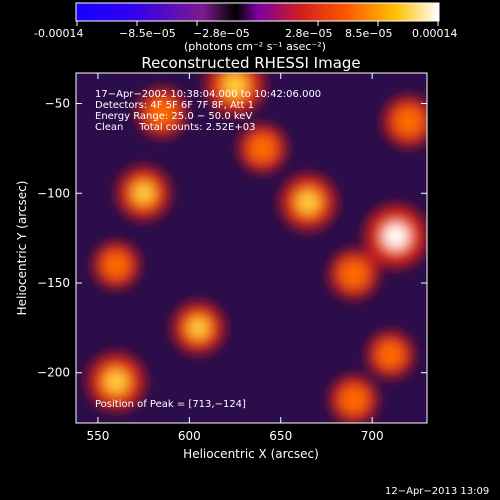  I want to click on y-axis-label: Heliocentric Y (arcsec), so click(22, 248).